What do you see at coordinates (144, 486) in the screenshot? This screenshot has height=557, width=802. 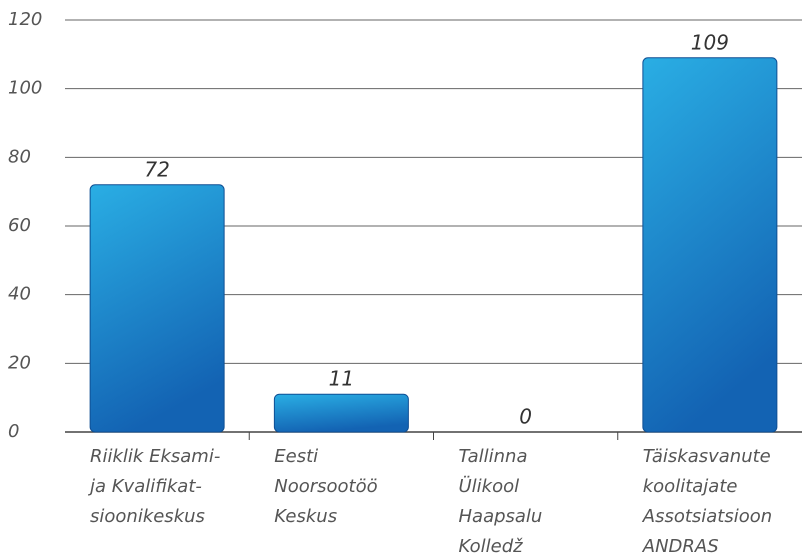 I see `x-tick-label: ja Kvalifikat-` at bounding box center [144, 486].